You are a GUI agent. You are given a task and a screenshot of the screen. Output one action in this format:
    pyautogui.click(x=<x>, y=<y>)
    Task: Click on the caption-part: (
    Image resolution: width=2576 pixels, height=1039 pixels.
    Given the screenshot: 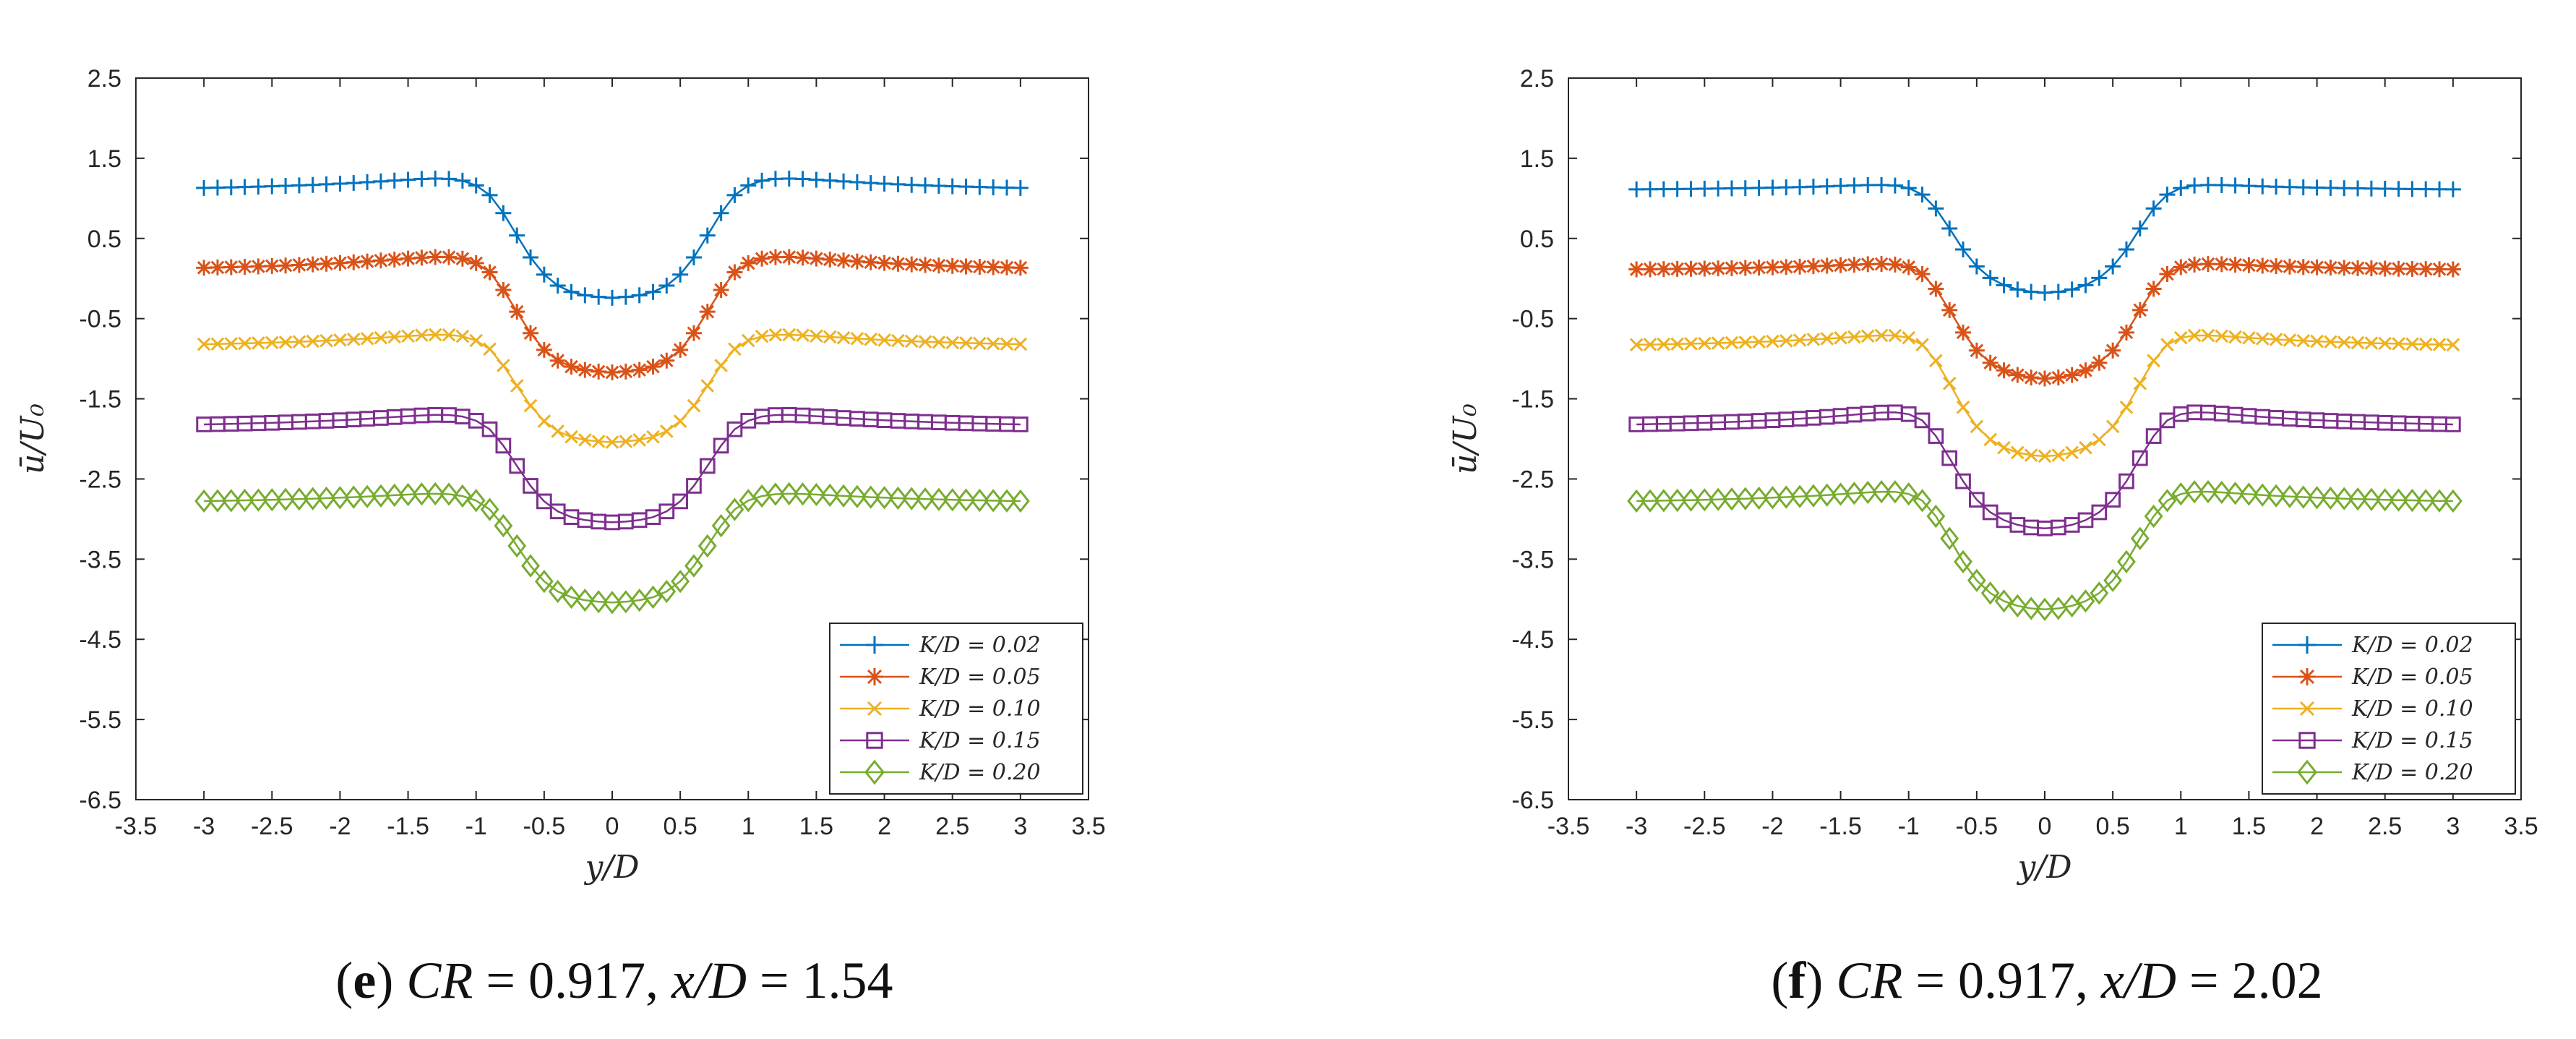 What is the action you would take?
    pyautogui.click(x=1780, y=980)
    